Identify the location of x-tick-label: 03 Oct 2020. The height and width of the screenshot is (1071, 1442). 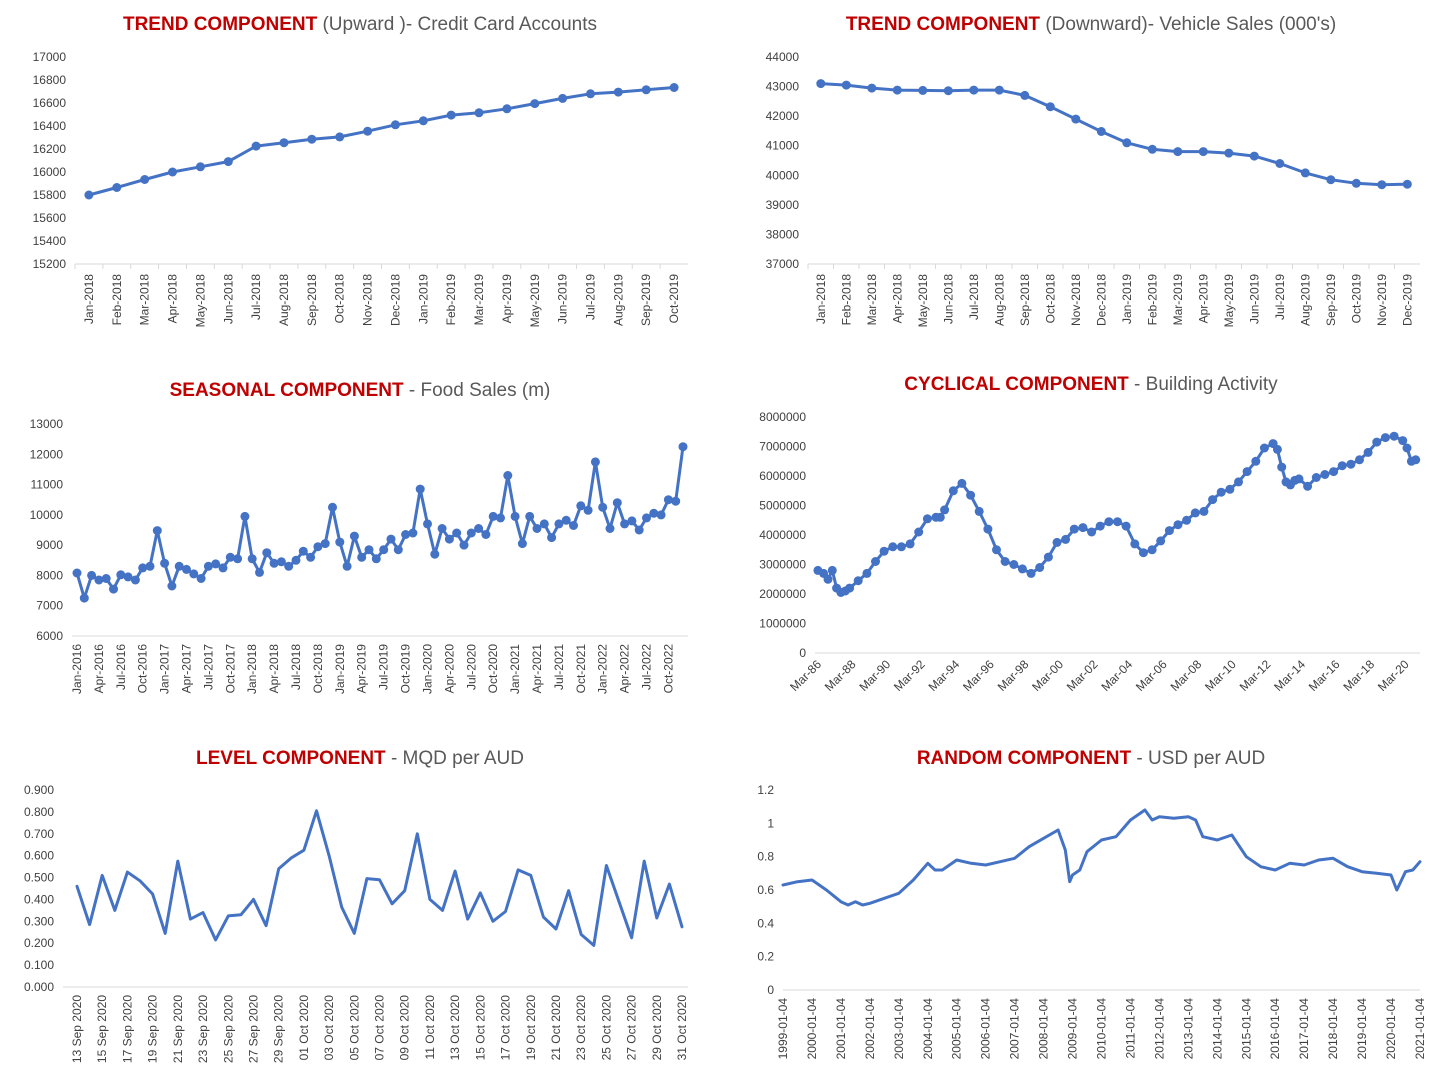
(329, 1028).